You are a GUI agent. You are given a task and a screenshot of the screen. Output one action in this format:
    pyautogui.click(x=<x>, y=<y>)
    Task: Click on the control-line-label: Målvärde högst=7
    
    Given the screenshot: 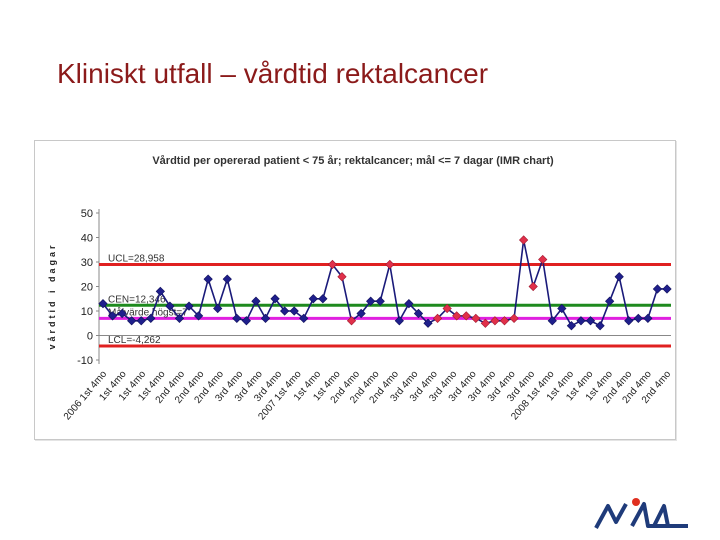 What is the action you would take?
    pyautogui.click(x=148, y=312)
    